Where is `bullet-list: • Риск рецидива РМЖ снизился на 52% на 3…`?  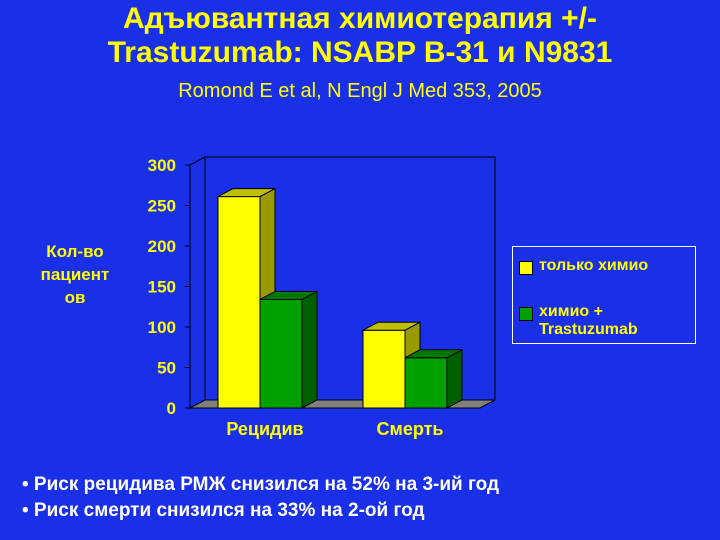
bullet-list: • Риск рецидива РМЖ снизился на 52% на 3… is located at coordinates (367, 498).